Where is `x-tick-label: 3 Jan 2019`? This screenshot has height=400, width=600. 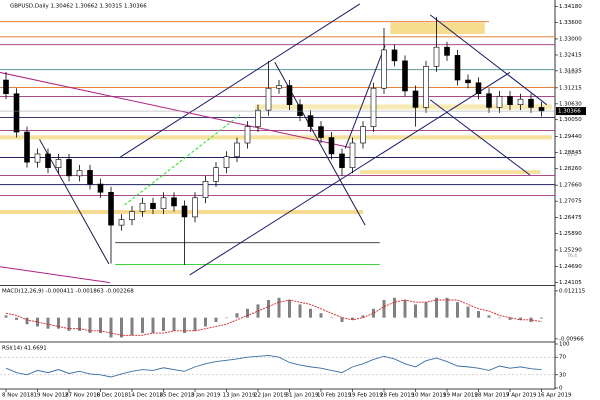
x-tick-label: 3 Jan 2019 is located at coordinates (206, 396).